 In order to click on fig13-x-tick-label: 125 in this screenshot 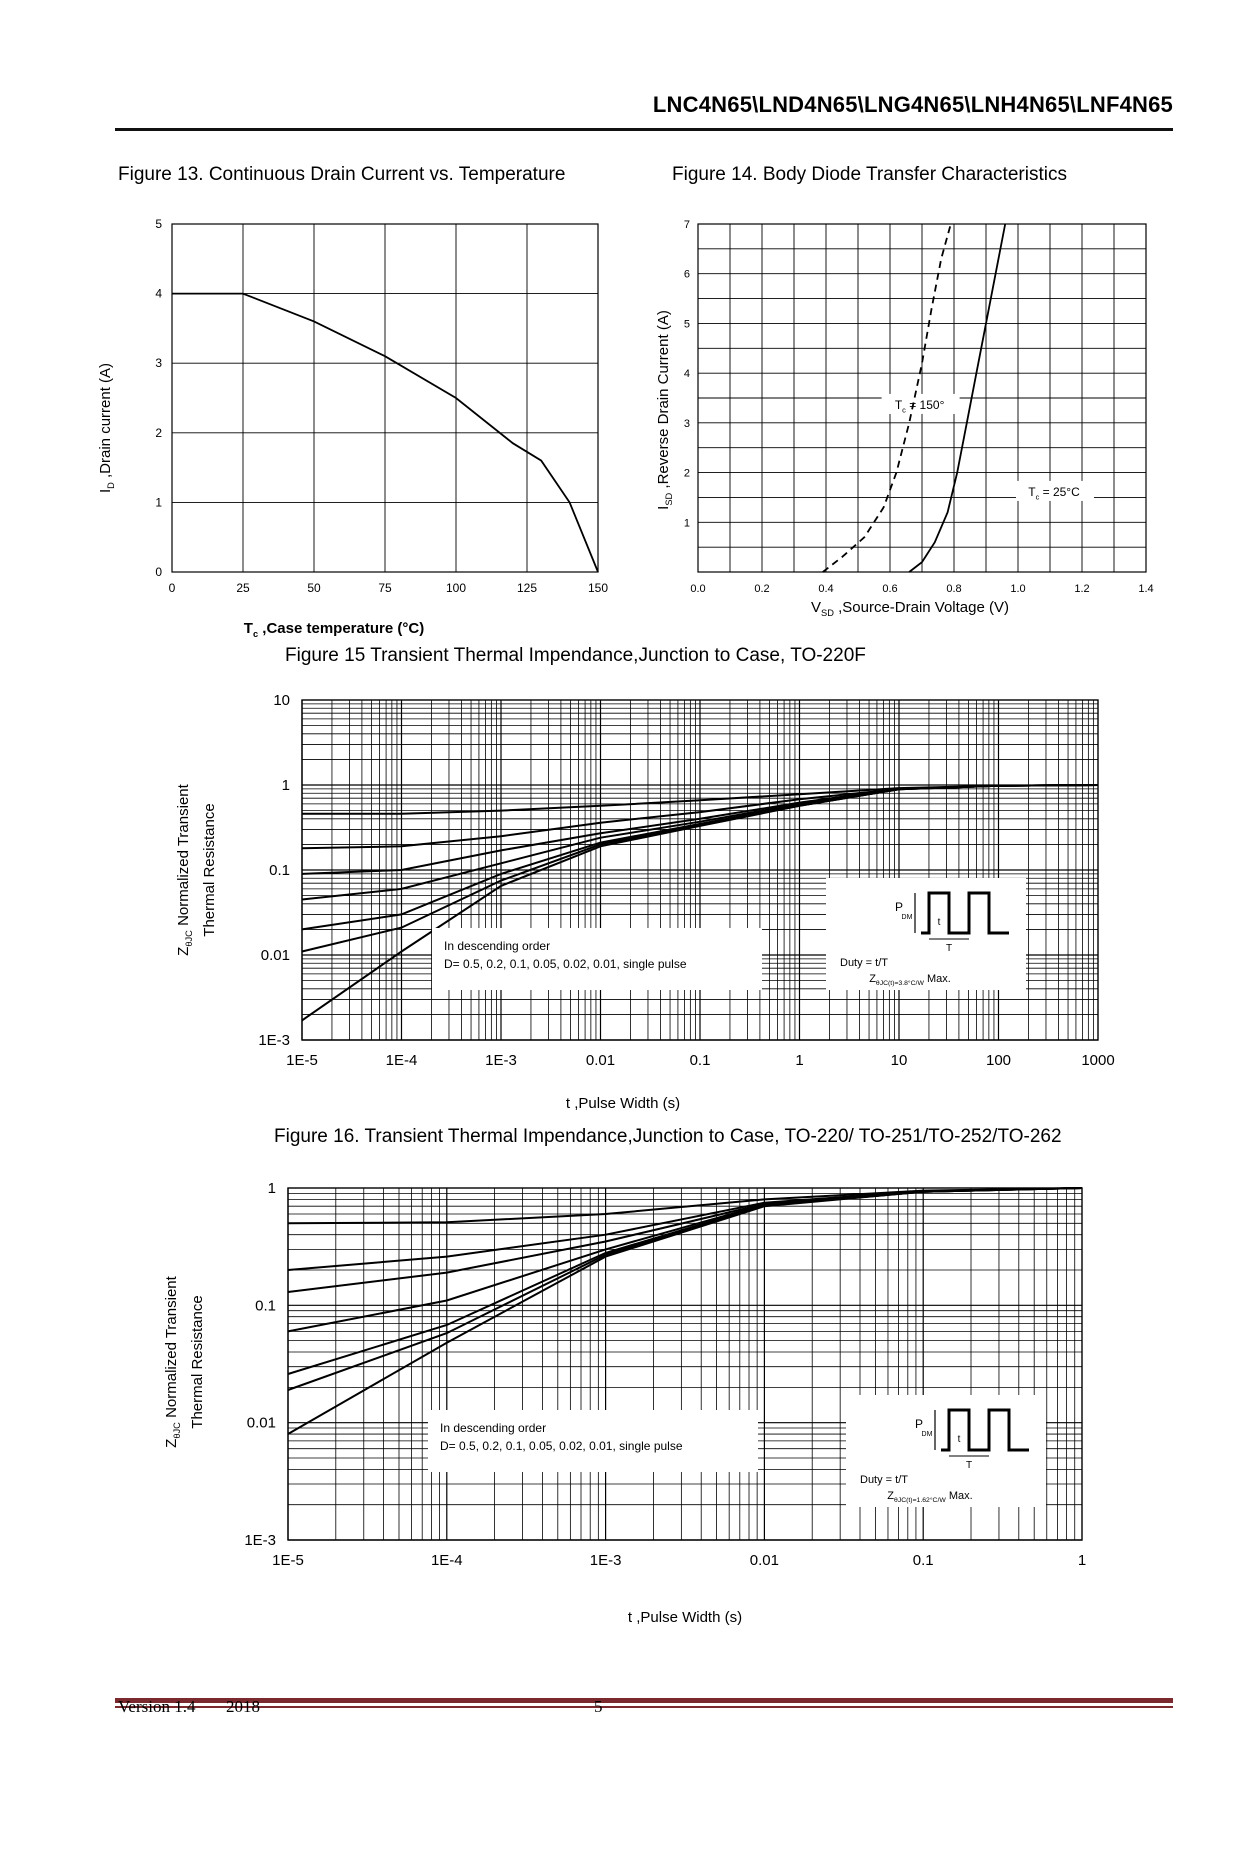, I will do `click(527, 588)`.